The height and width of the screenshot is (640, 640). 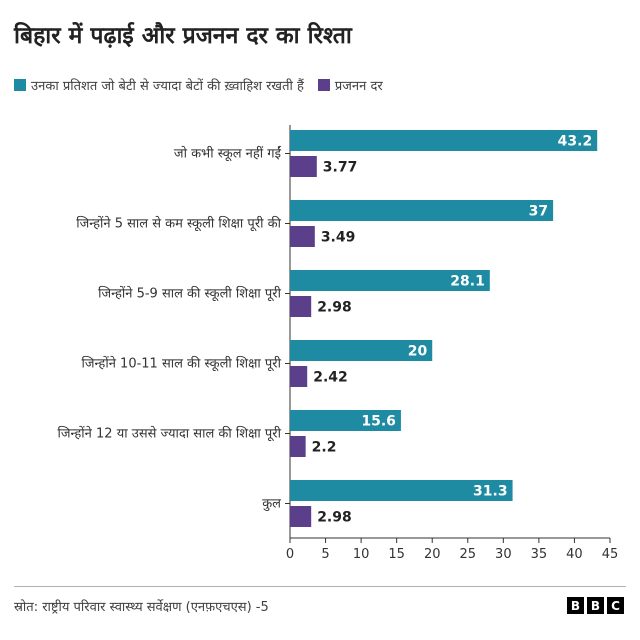 What do you see at coordinates (338, 238) in the screenshot?
I see `fertility-rate-value-label: 3.49` at bounding box center [338, 238].